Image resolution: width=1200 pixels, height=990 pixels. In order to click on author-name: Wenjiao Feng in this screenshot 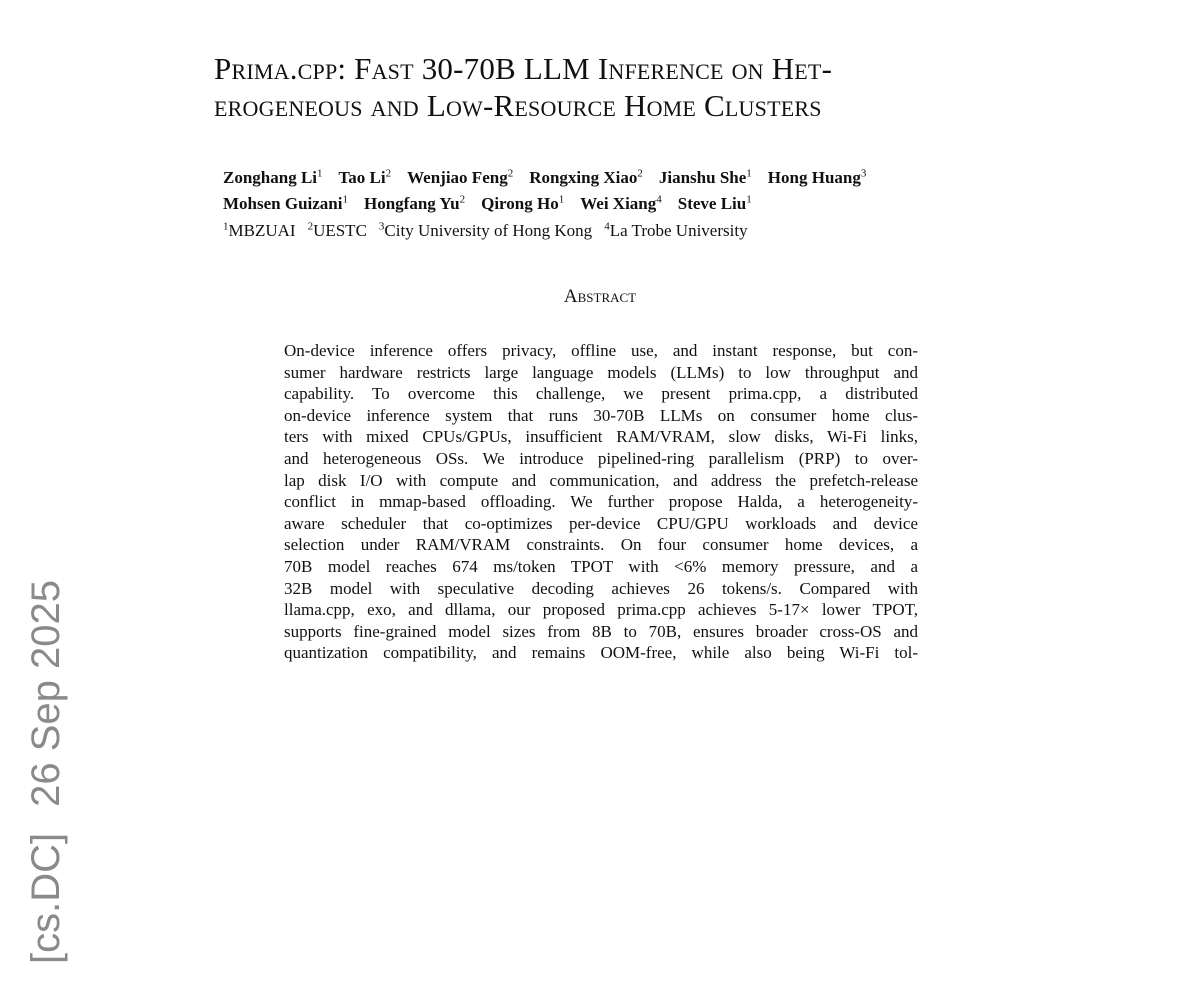, I will do `click(457, 177)`.